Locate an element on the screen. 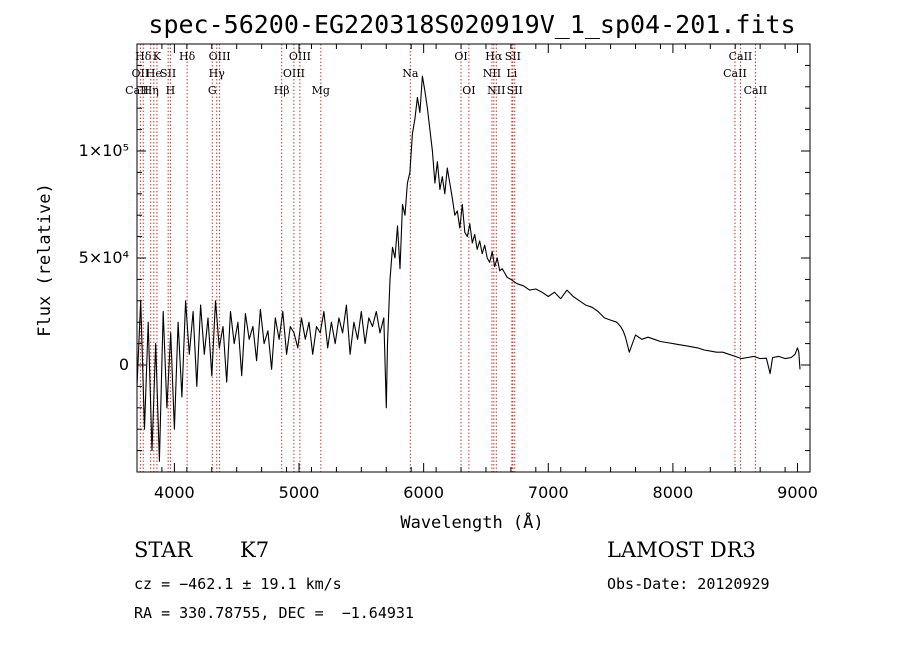  line-label-21: NII is located at coordinates (492, 73).